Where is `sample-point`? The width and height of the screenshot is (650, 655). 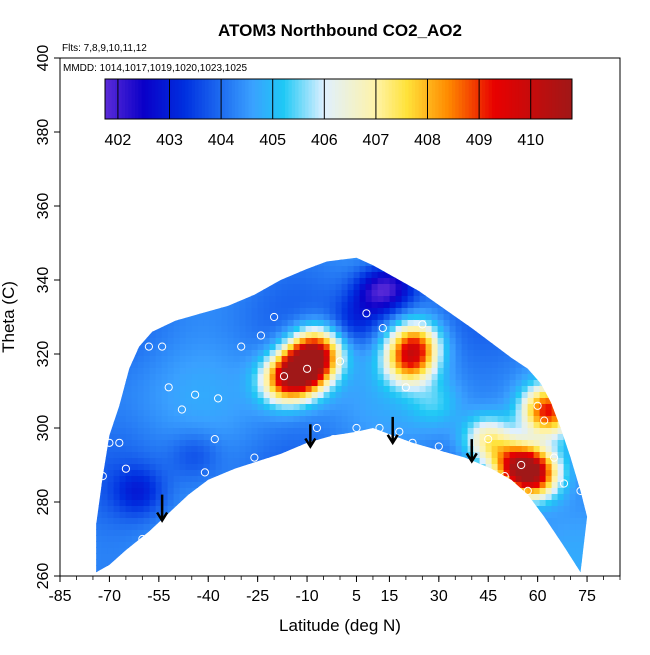
sample-point is located at coordinates (333, 439).